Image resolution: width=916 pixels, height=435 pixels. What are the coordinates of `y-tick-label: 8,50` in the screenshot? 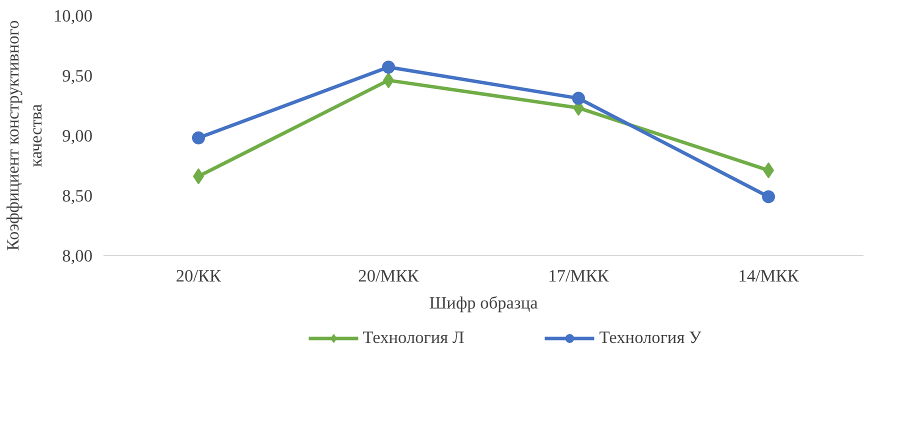 It's located at (77, 196).